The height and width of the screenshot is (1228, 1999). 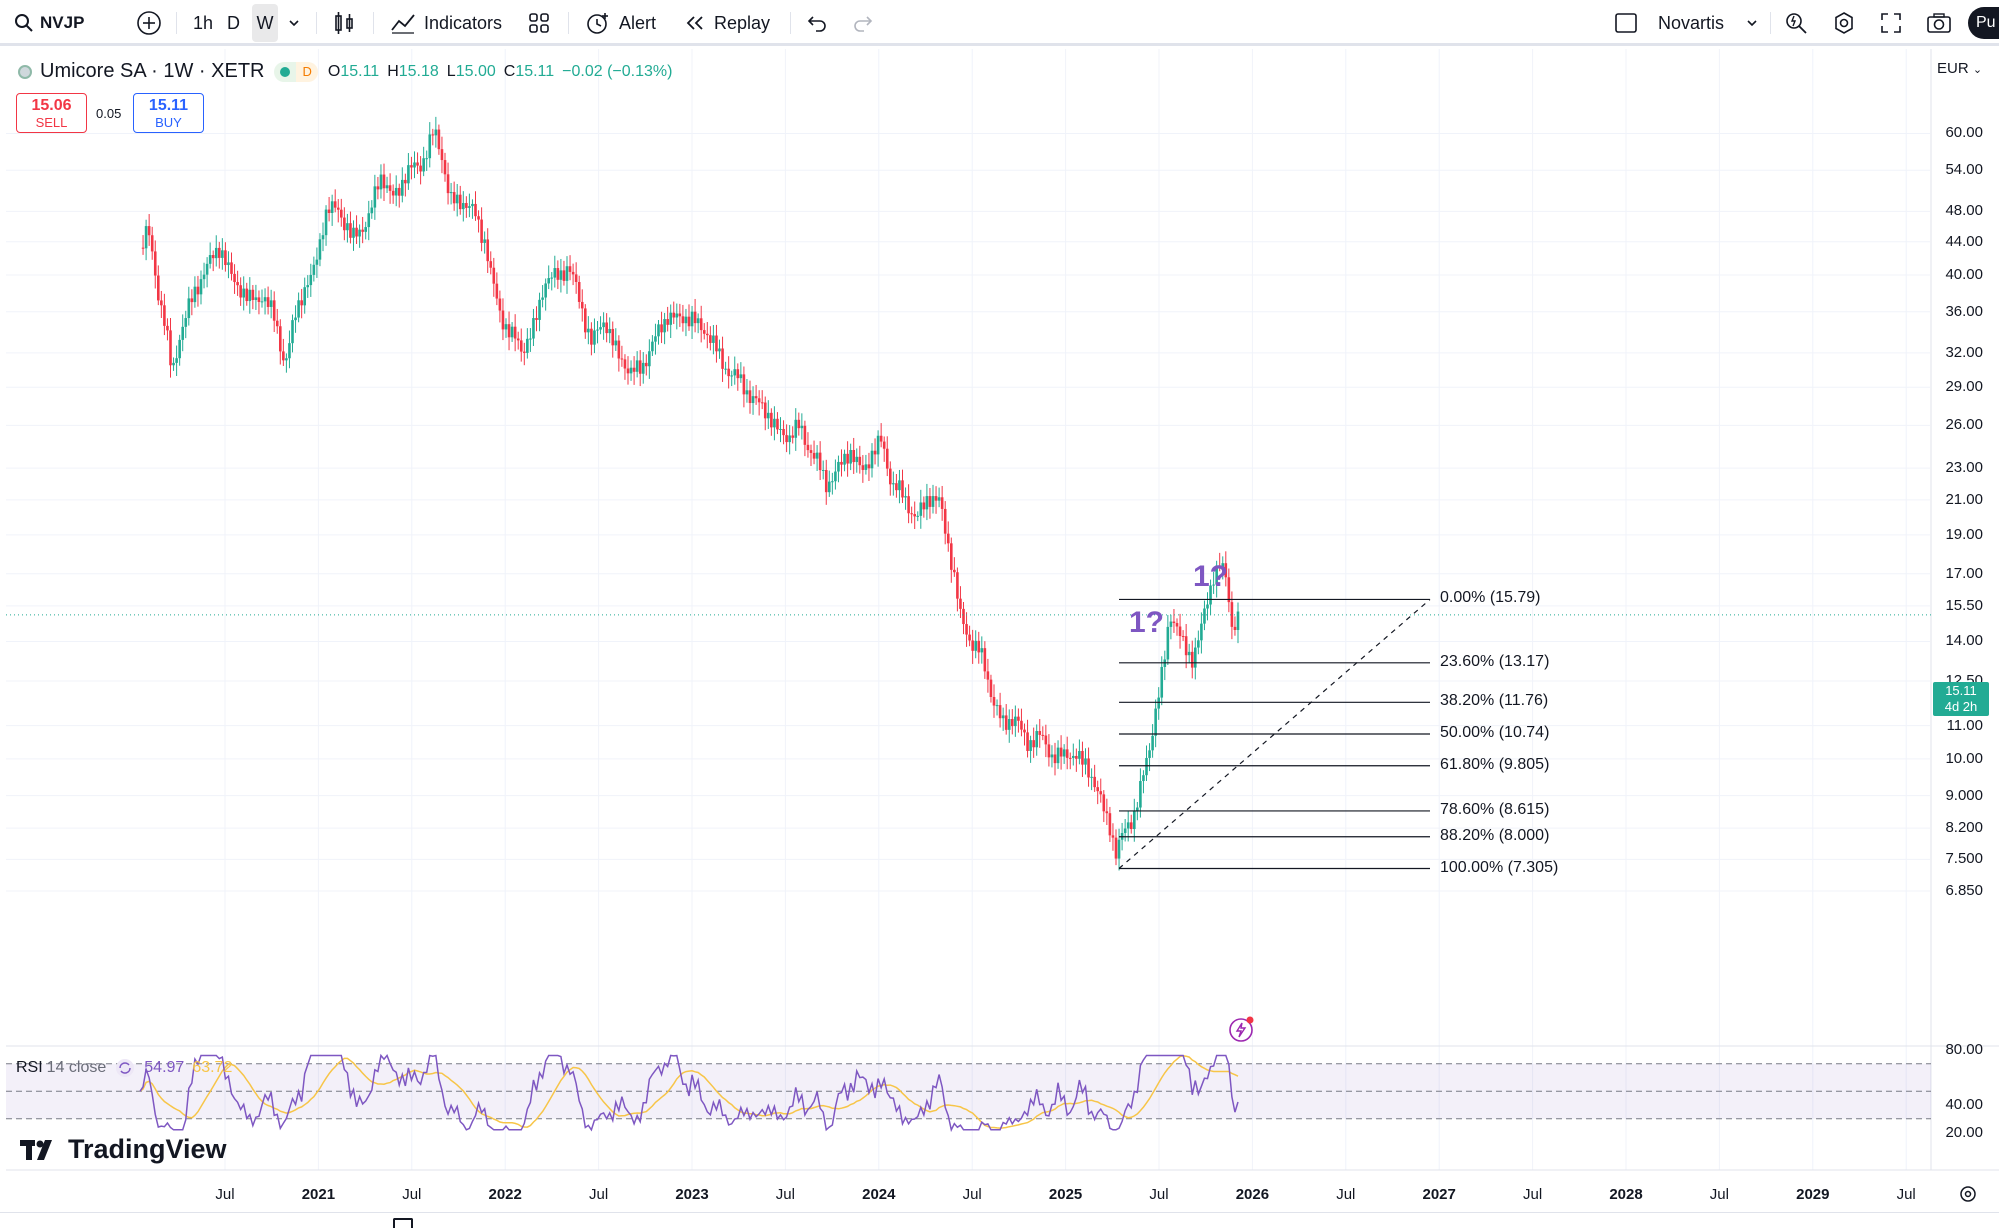 I want to click on tradingview-logo-icon, so click(x=36, y=1149).